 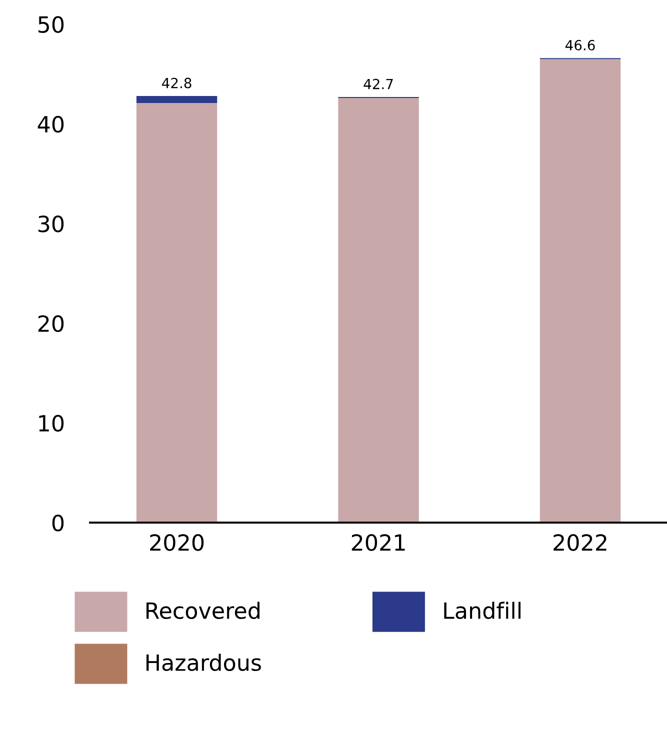 What do you see at coordinates (203, 611) in the screenshot?
I see `legend-label: Recovered` at bounding box center [203, 611].